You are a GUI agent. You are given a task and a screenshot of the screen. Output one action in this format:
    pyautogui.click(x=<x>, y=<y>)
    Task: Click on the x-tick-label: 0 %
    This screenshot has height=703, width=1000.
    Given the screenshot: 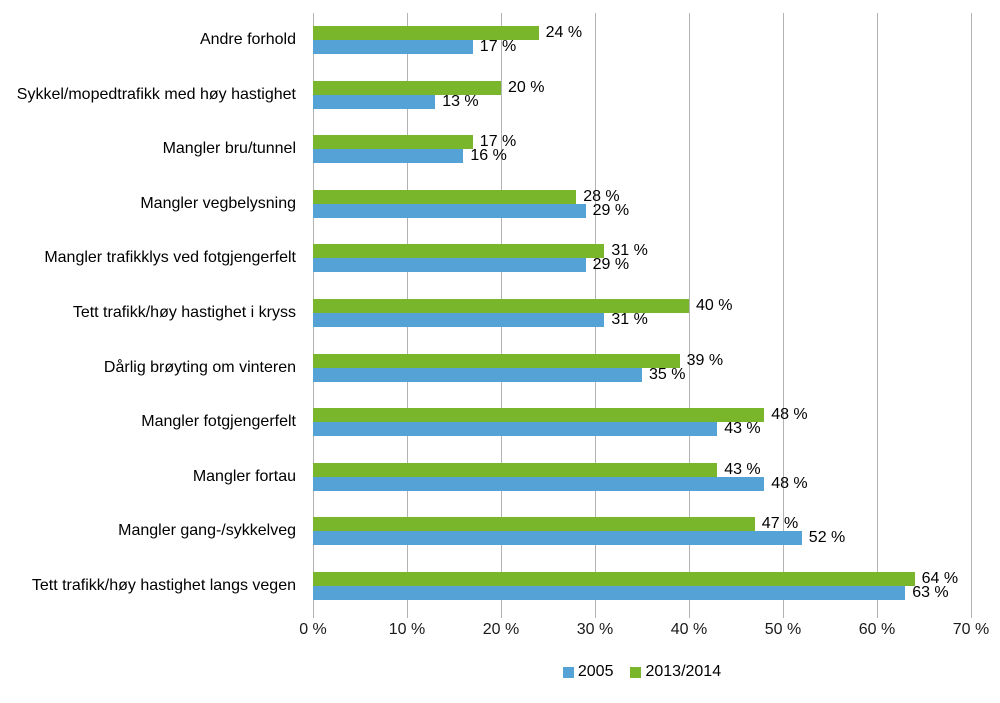 What is the action you would take?
    pyautogui.click(x=313, y=629)
    